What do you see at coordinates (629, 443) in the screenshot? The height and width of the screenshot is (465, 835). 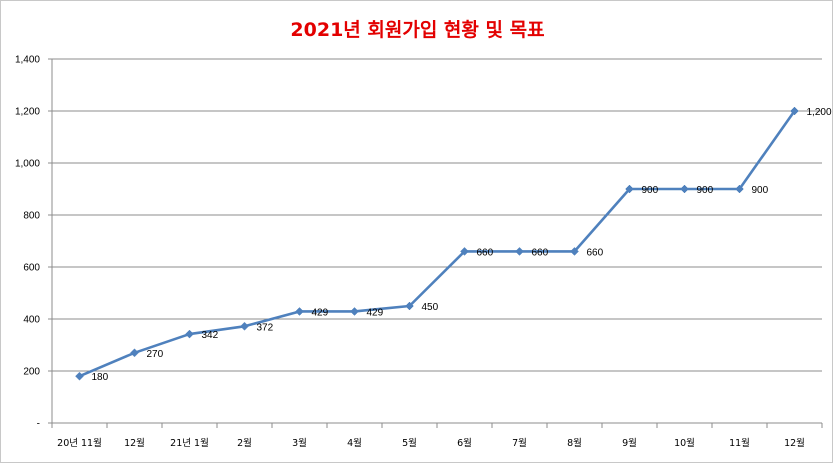 I see `x-tick-label: 9월` at bounding box center [629, 443].